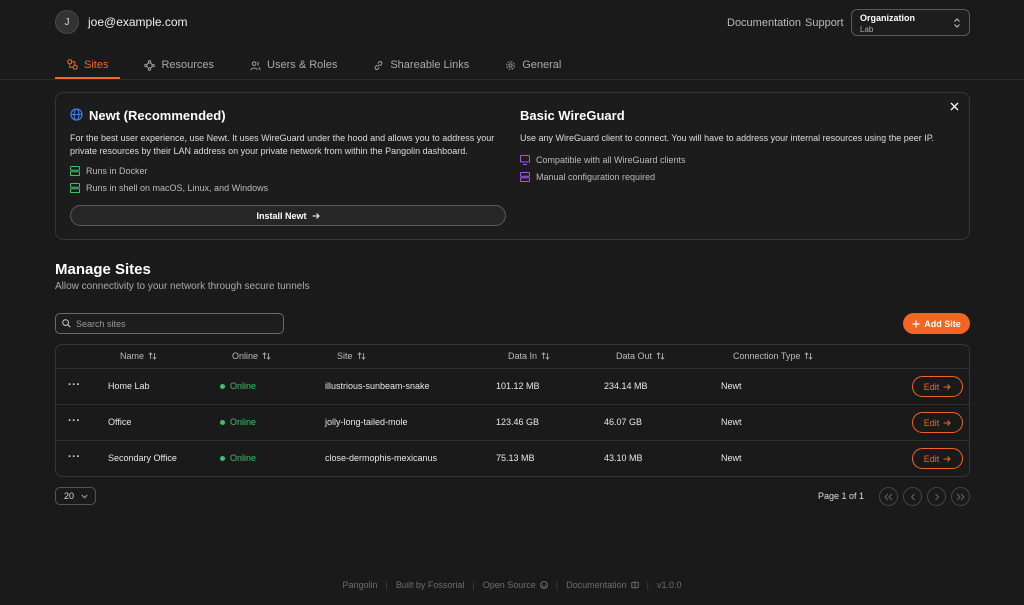  I want to click on tab-label: Shareable Links, so click(430, 65).